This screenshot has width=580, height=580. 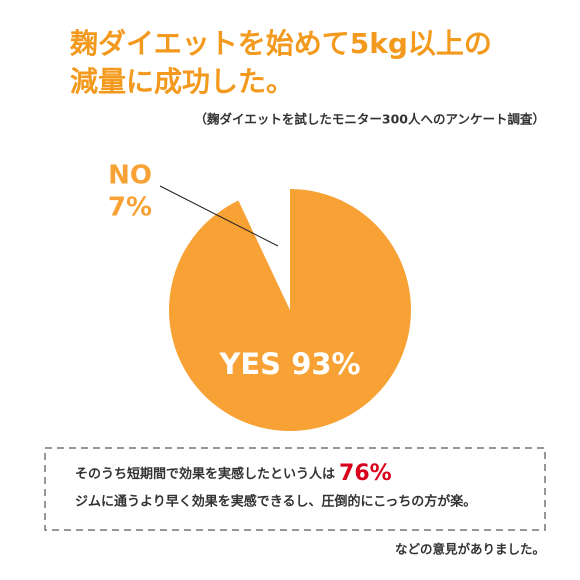 What do you see at coordinates (275, 502) in the screenshot?
I see `note-line: ジムに通うより早く効果を実感できるし、圧倒的にこっちの方が楽。` at bounding box center [275, 502].